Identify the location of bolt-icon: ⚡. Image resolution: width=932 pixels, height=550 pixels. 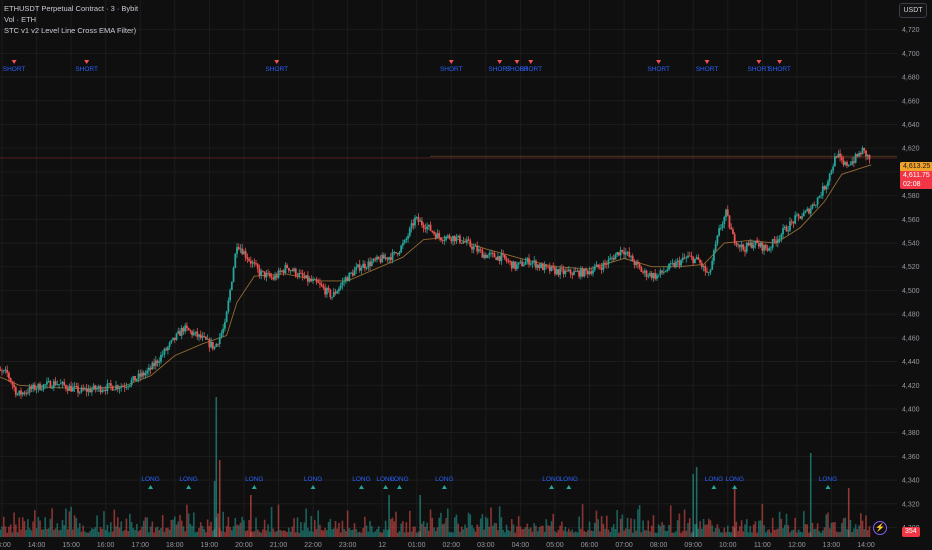
(880, 528).